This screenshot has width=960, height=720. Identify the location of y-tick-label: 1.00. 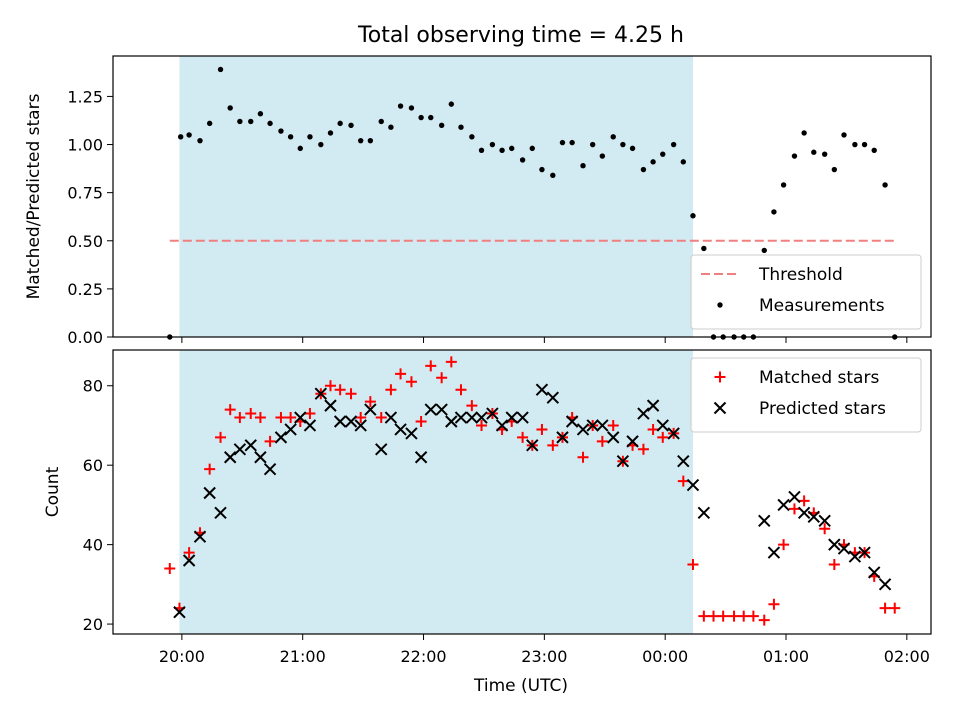
(85, 145).